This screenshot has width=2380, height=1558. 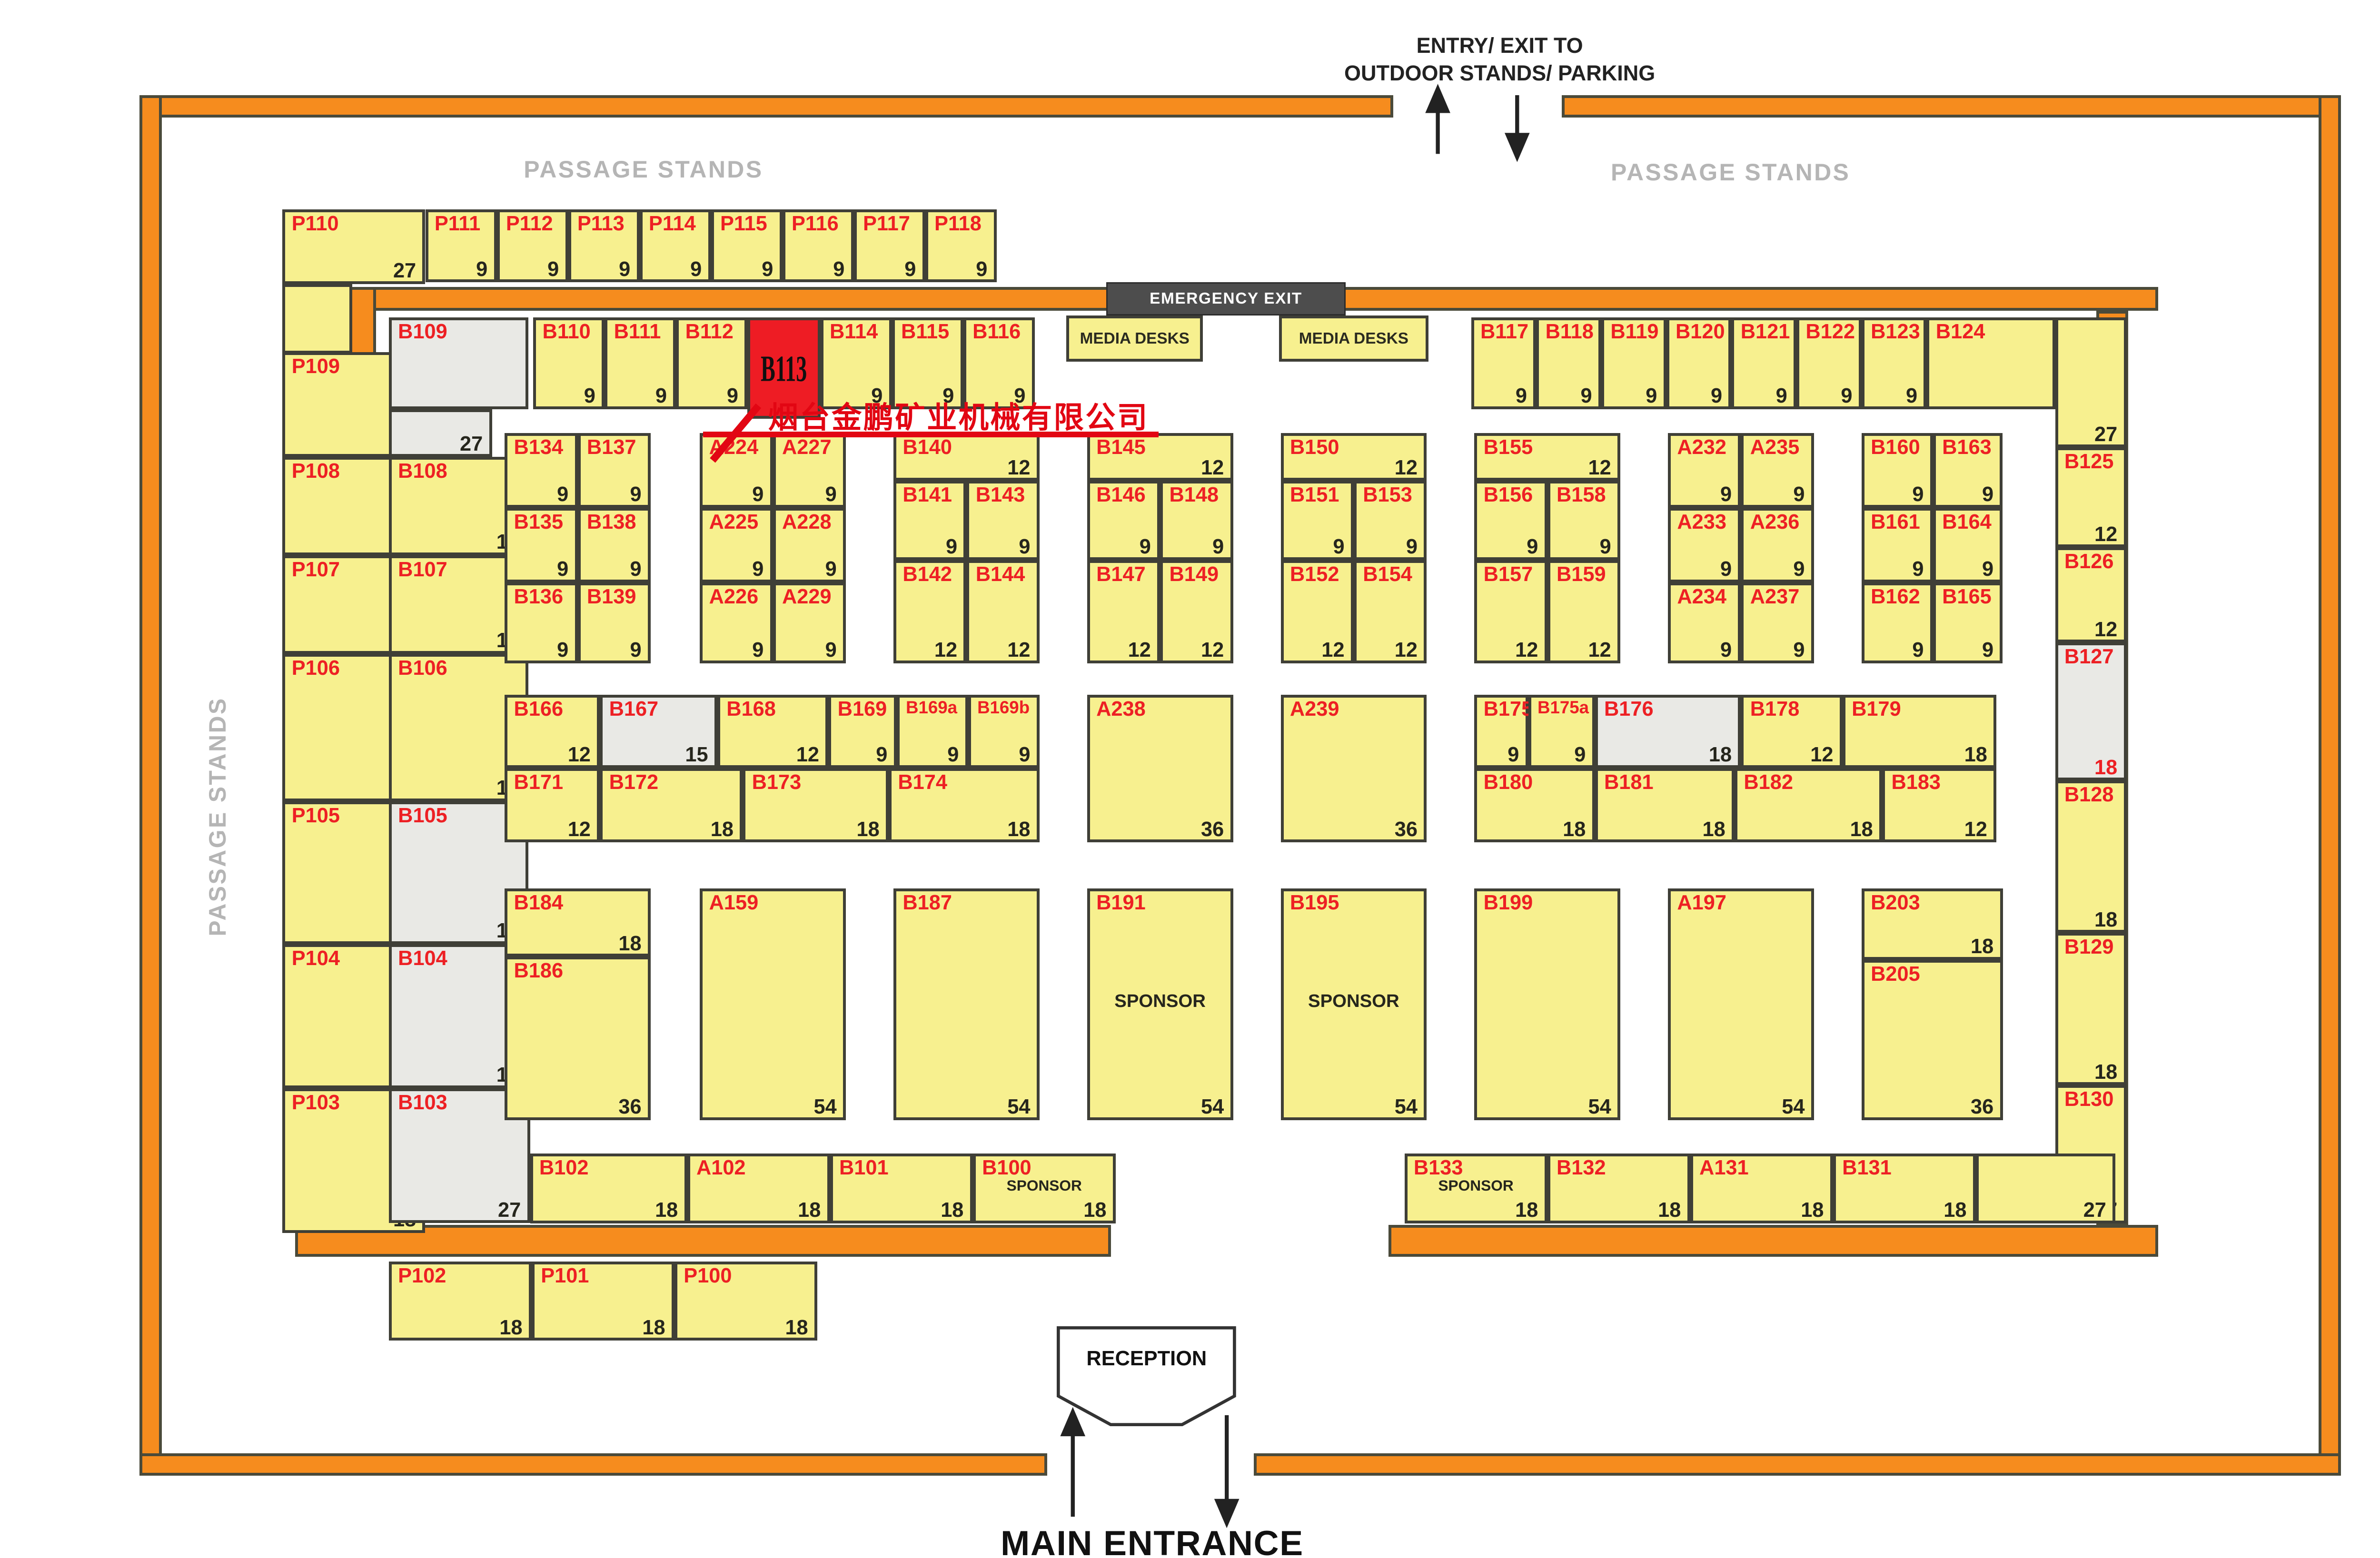 What do you see at coordinates (1353, 1004) in the screenshot?
I see `stand-b195: B195 SPONSOR 54` at bounding box center [1353, 1004].